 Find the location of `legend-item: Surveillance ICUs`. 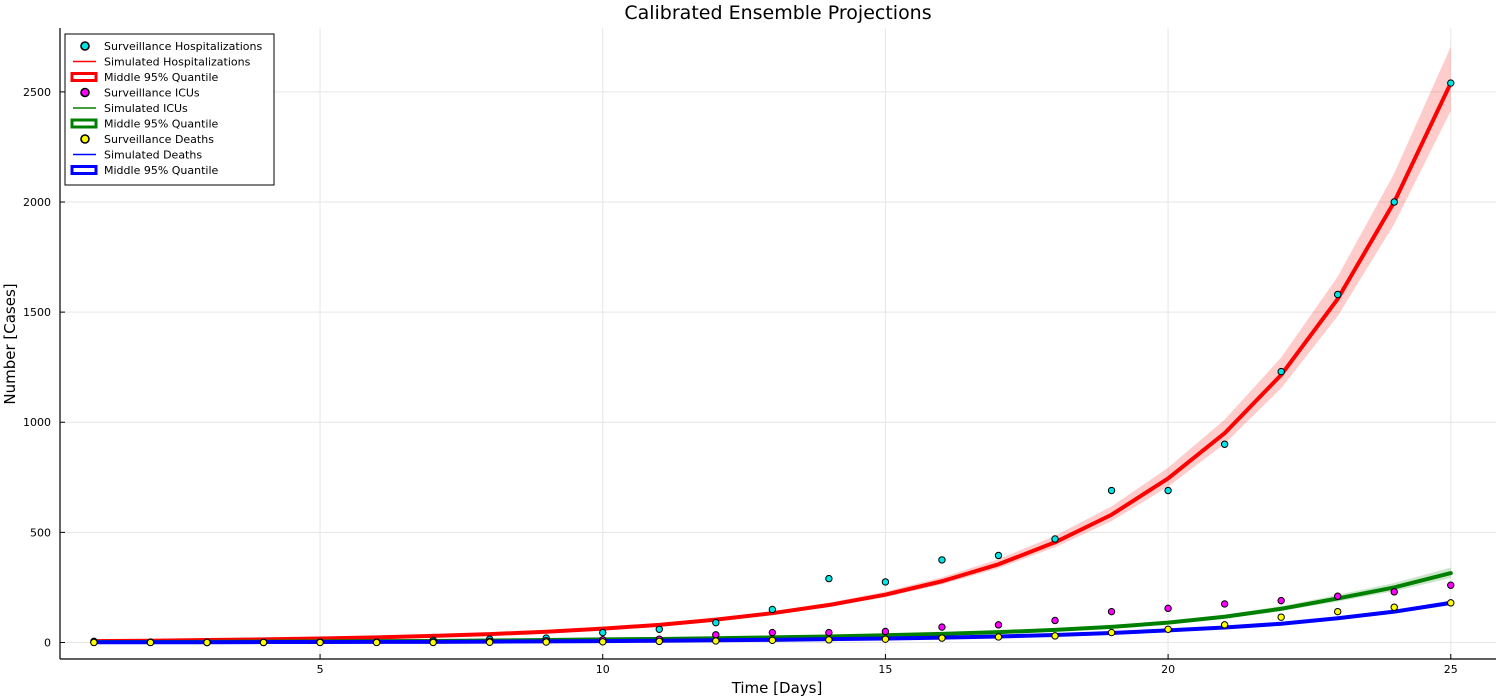

legend-item: Surveillance ICUs is located at coordinates (140, 93).